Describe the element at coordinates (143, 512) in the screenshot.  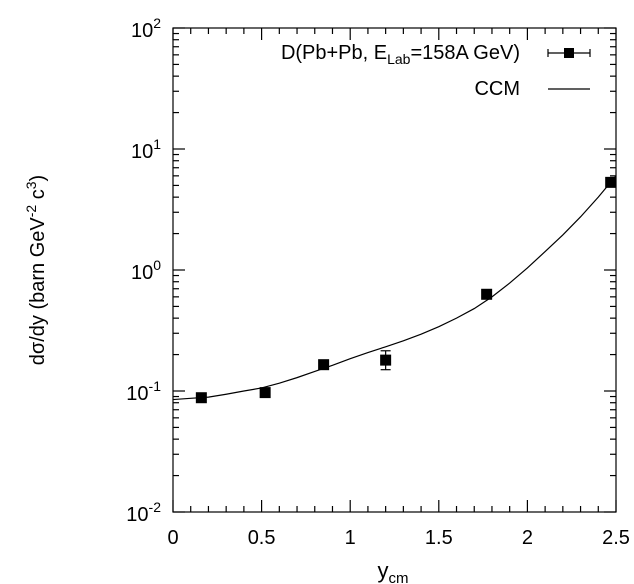
I see `y-tick-label: 10⁻²` at that location.